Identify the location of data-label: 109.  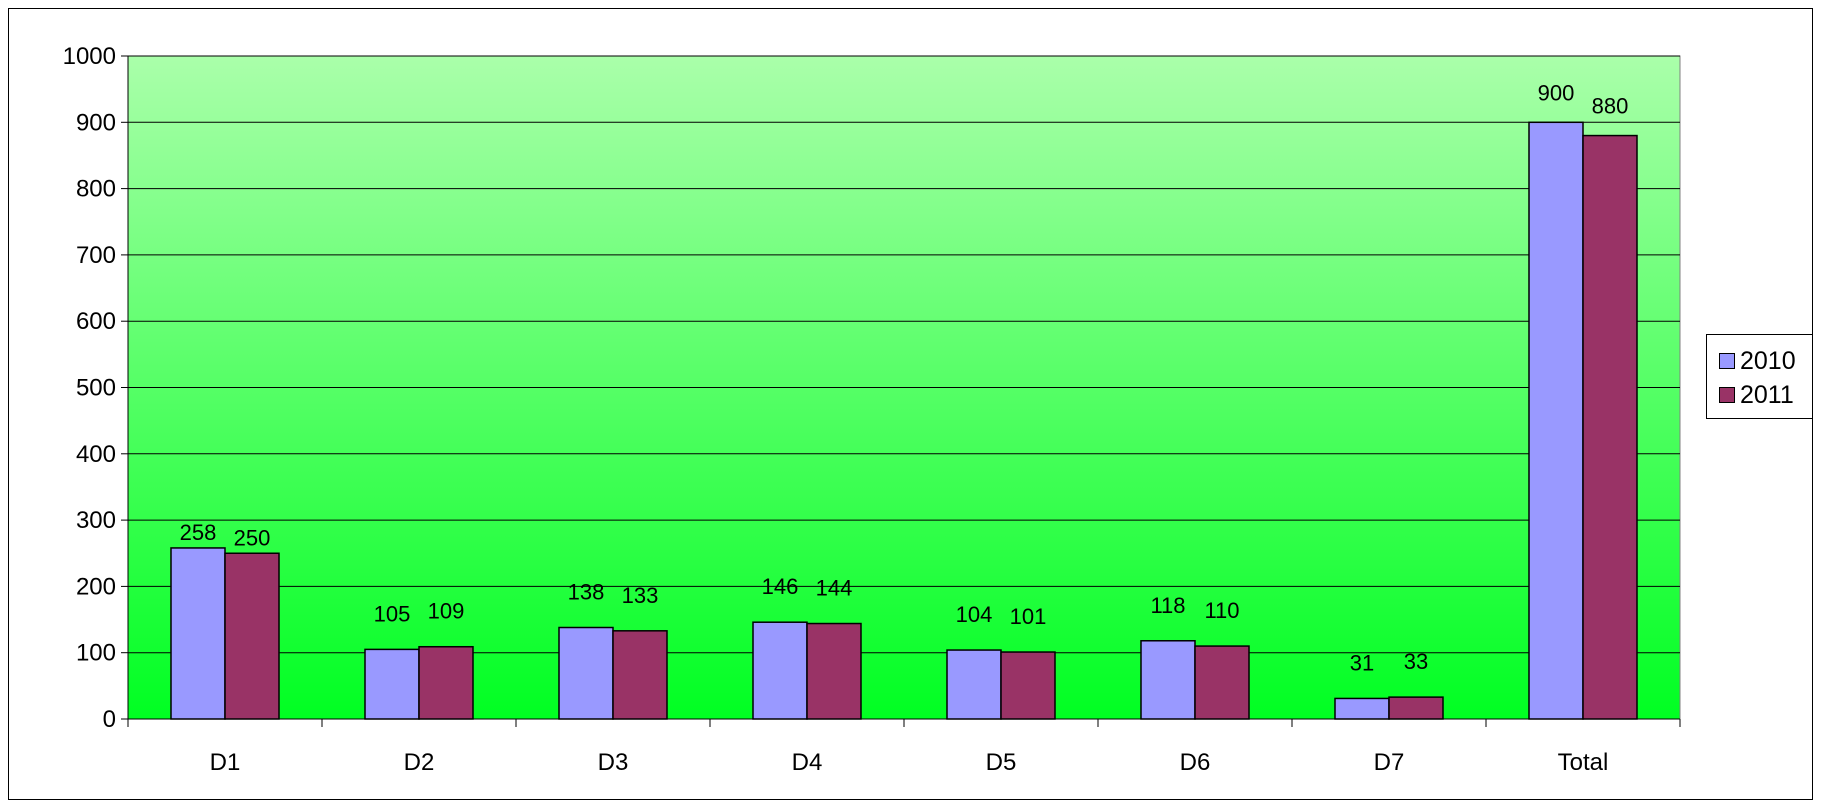
(446, 611).